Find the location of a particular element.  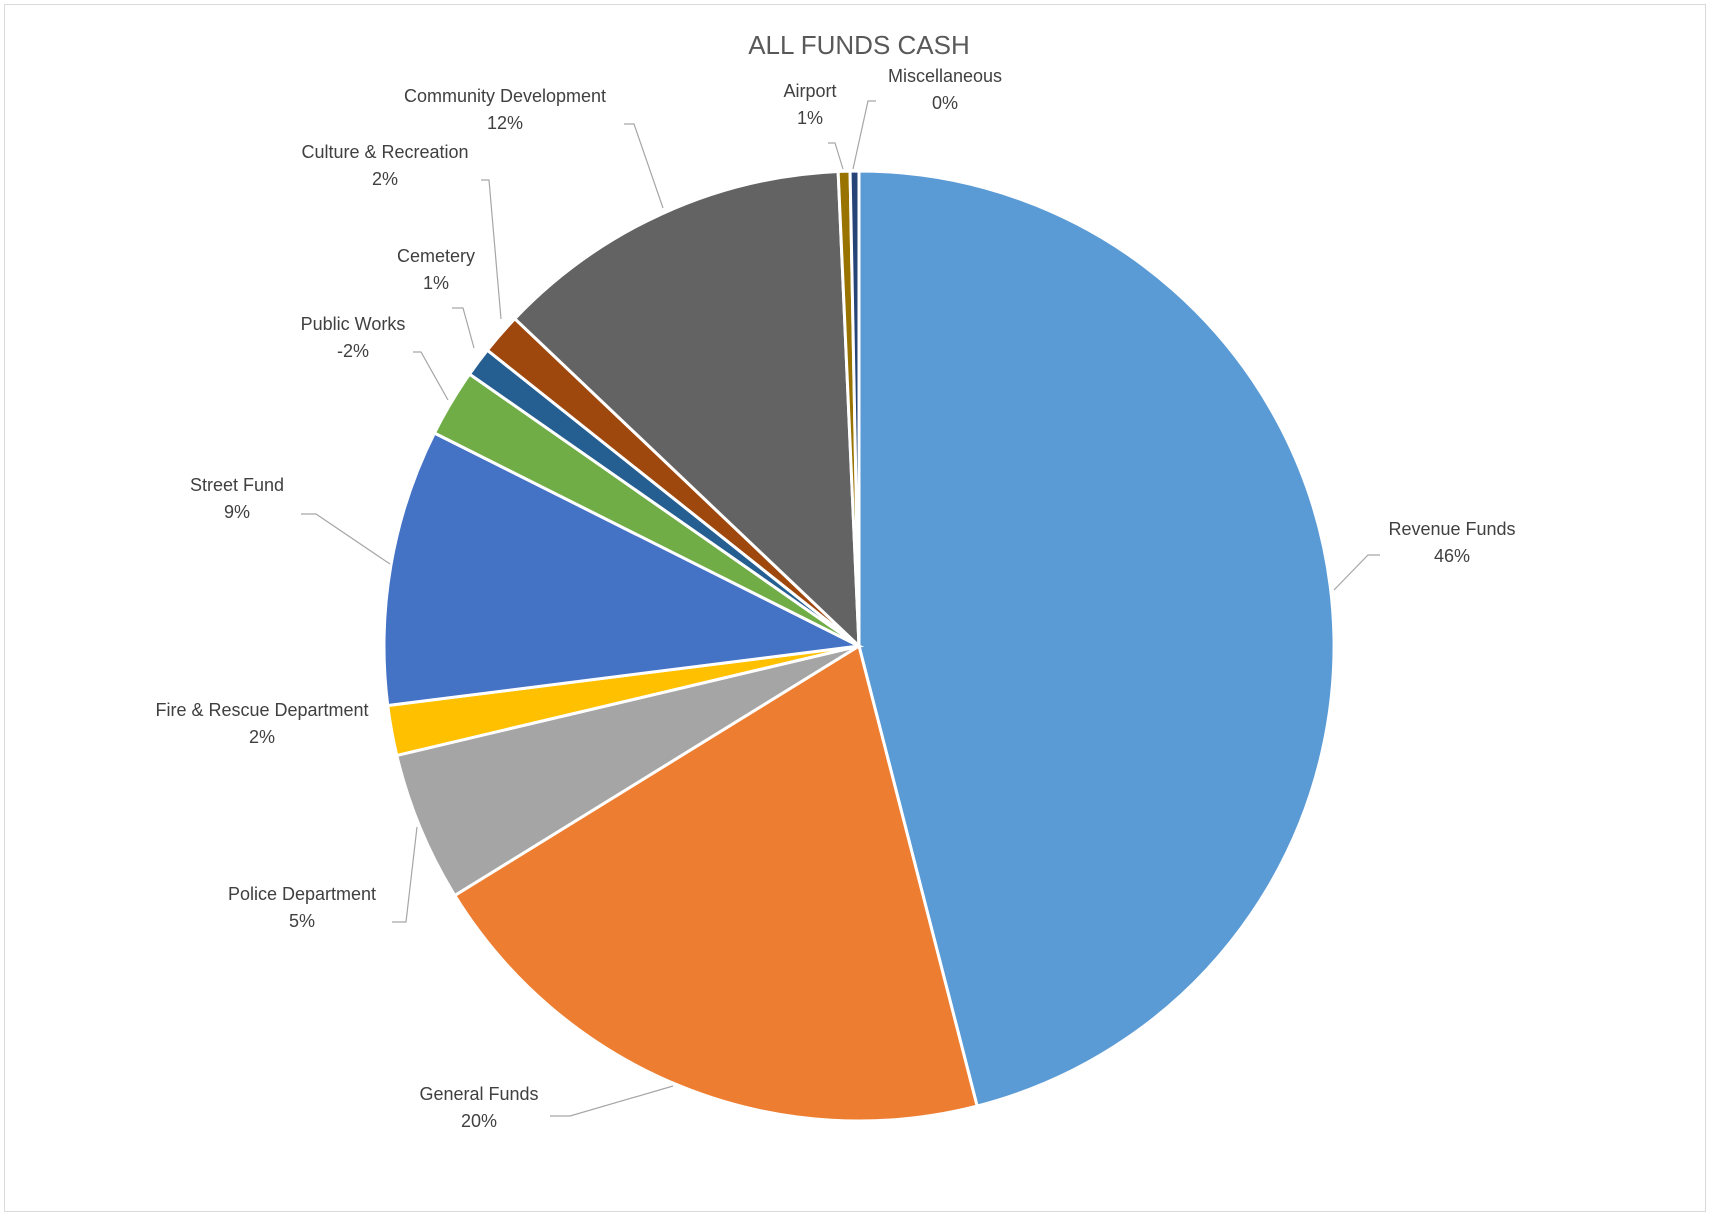

slice-percent-label-culture-and-recreation: 2% is located at coordinates (385, 179).